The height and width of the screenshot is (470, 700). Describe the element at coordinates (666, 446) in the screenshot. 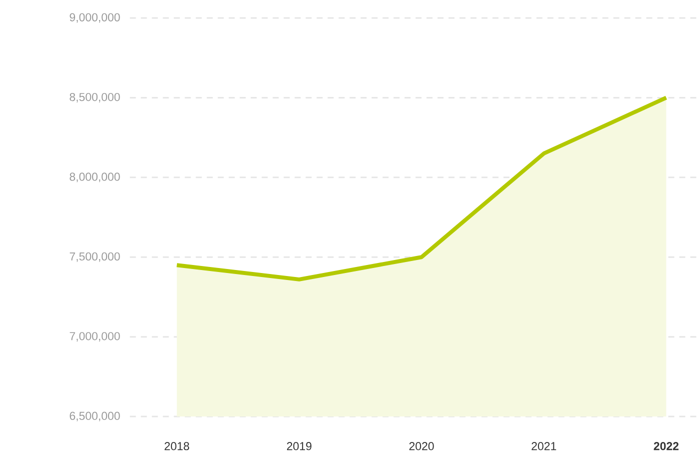

I see `x-tick-label: 2022` at that location.